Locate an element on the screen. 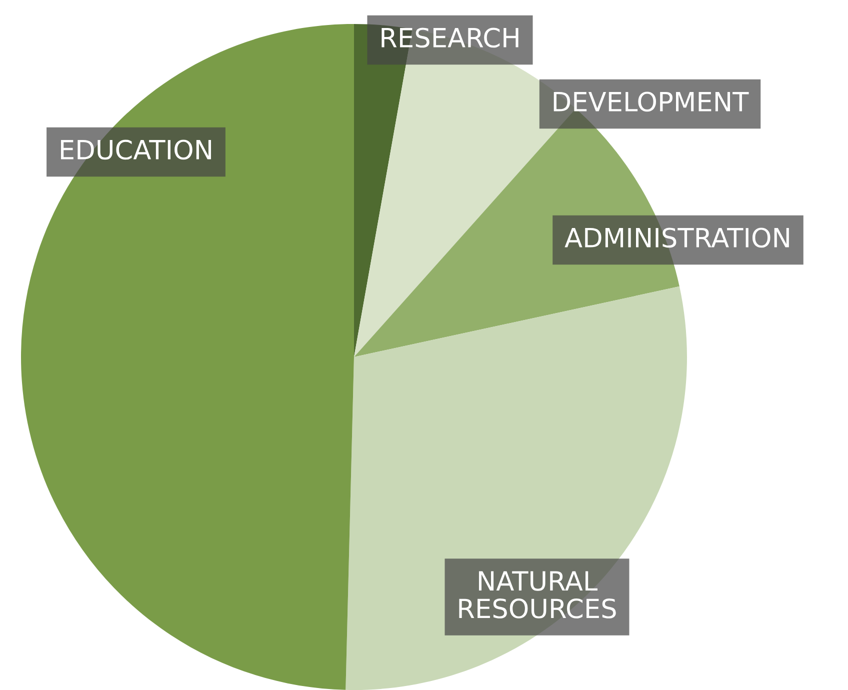 This screenshot has height=690, width=848. slice-label: DEVELOPMENT is located at coordinates (651, 102).